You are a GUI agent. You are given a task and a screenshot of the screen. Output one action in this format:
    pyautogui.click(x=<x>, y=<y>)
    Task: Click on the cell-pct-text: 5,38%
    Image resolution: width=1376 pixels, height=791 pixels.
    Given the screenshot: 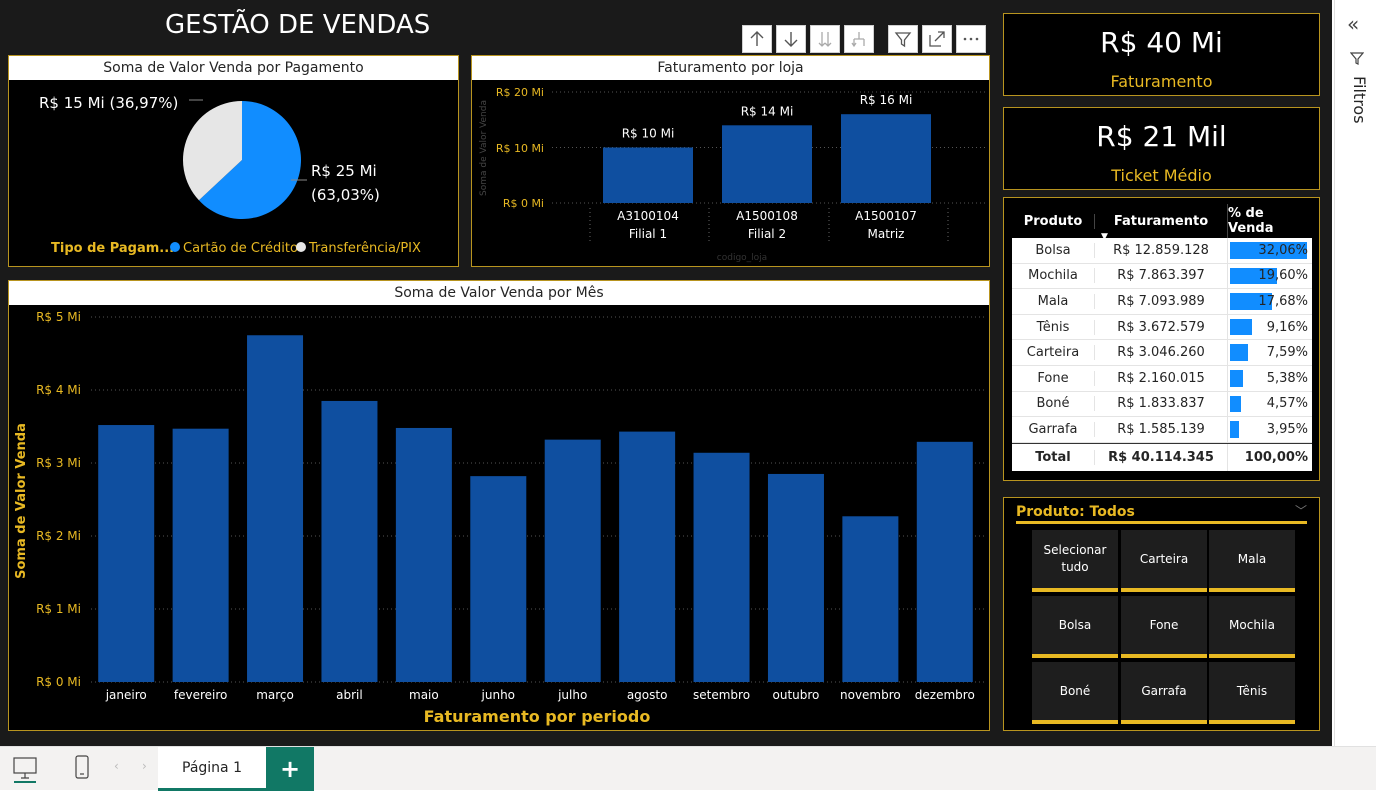 What is the action you would take?
    pyautogui.click(x=1287, y=378)
    